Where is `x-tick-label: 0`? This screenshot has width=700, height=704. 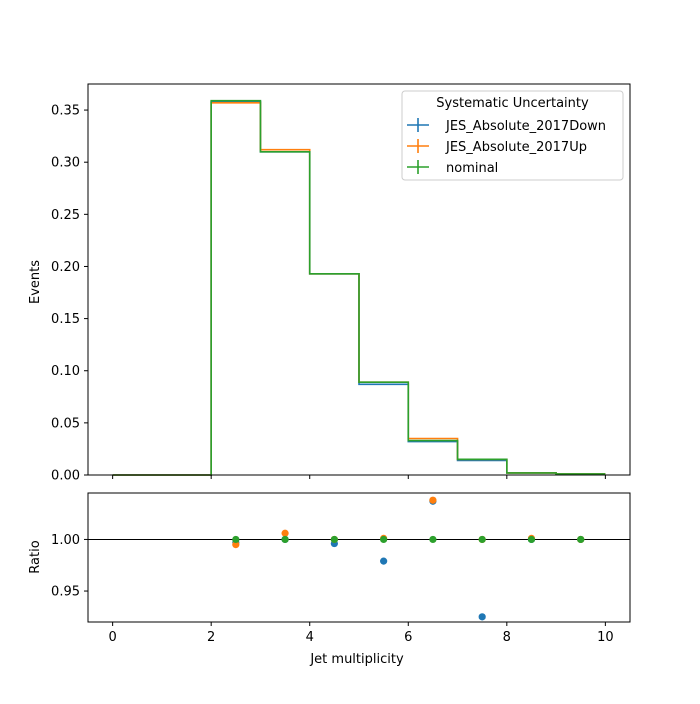
x-tick-label: 0 is located at coordinates (112, 637).